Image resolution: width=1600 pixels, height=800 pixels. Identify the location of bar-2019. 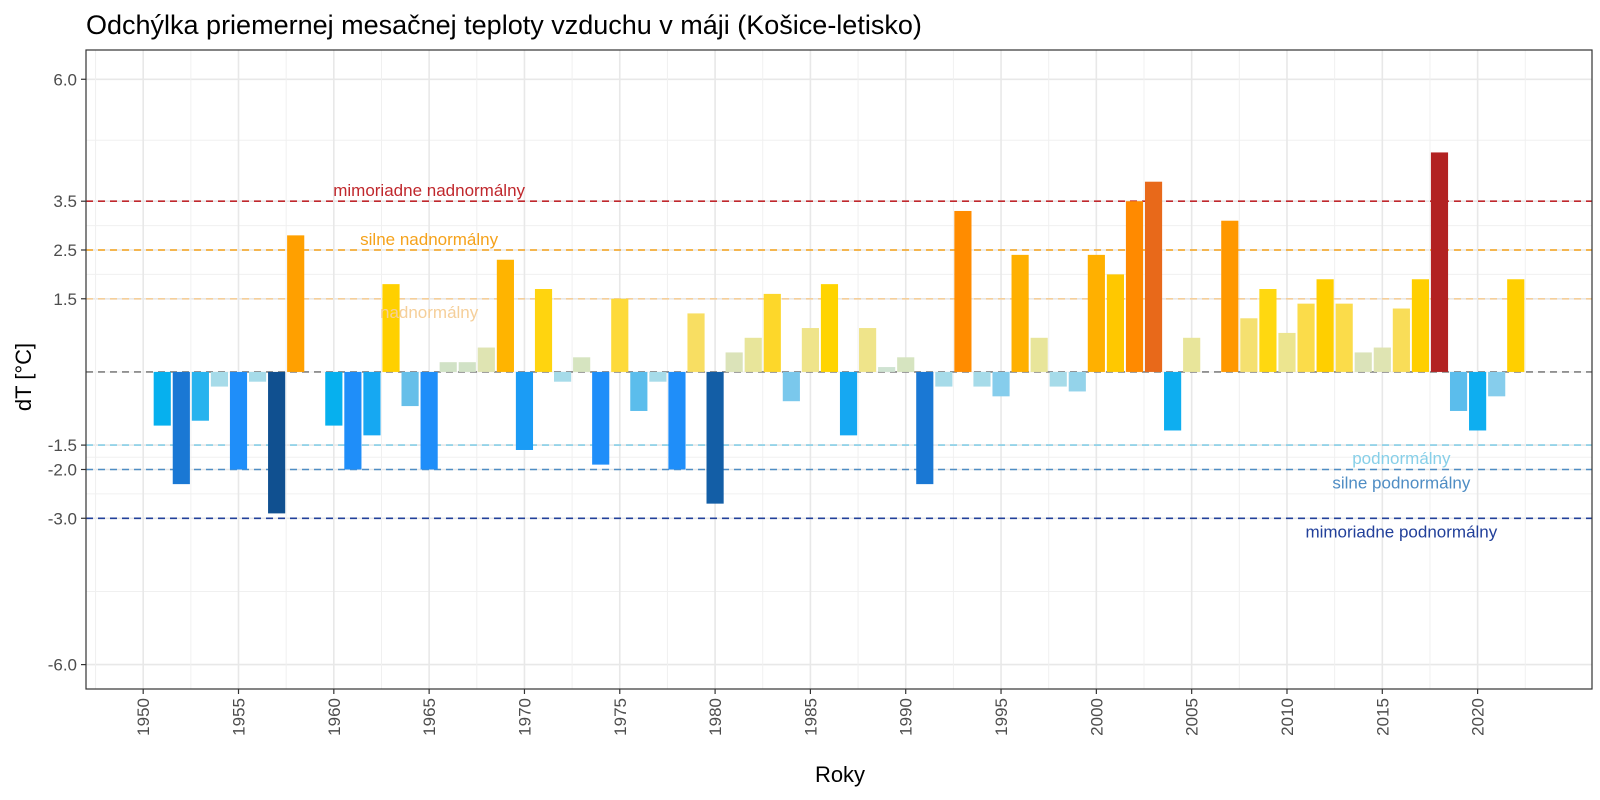
(1458, 391).